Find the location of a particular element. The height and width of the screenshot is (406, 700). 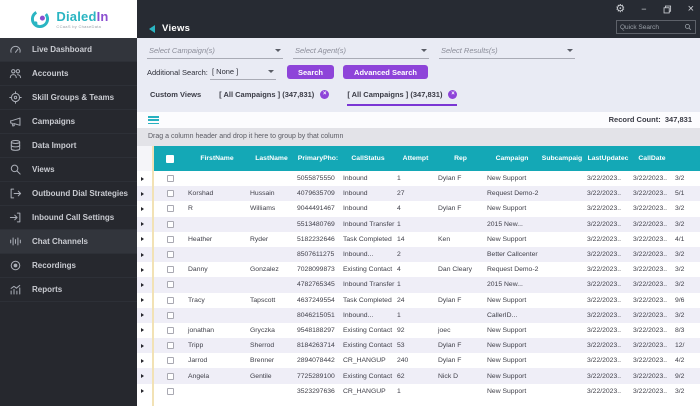

sidebar-item-views: Views is located at coordinates (68, 170).